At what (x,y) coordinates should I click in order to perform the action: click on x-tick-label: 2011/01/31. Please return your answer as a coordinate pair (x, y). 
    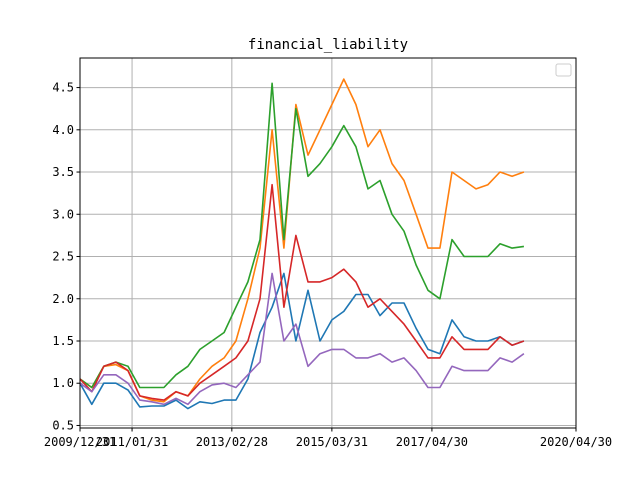
    Looking at the image, I should click on (132, 442).